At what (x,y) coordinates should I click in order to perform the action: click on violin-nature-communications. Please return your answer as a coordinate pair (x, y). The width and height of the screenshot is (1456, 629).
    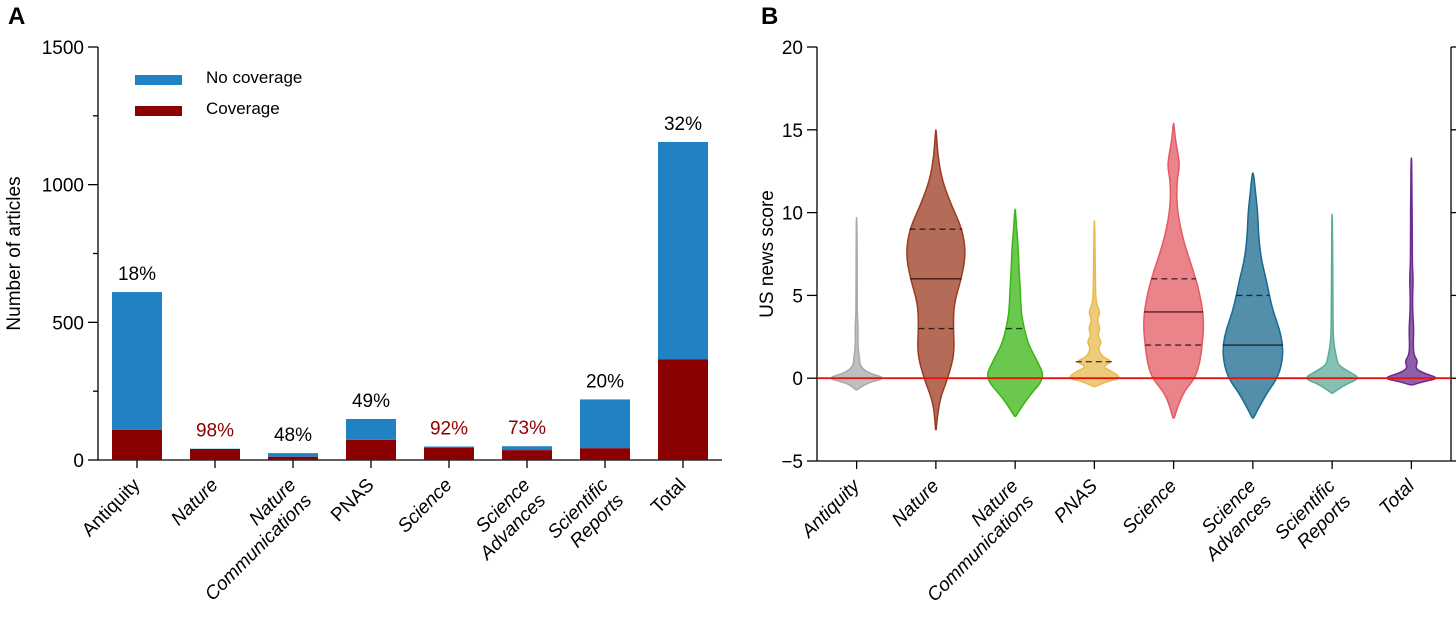
    Looking at the image, I should click on (1015, 313).